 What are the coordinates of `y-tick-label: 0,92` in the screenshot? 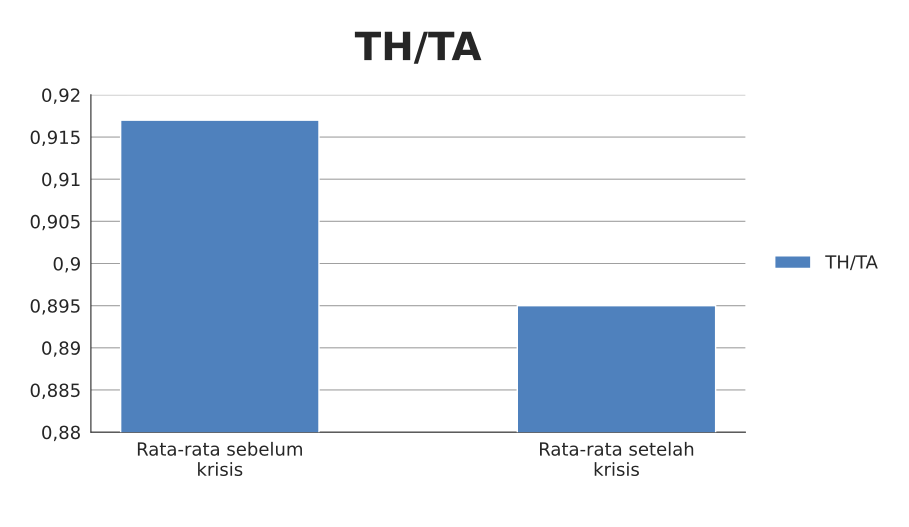 It's located at (61, 96).